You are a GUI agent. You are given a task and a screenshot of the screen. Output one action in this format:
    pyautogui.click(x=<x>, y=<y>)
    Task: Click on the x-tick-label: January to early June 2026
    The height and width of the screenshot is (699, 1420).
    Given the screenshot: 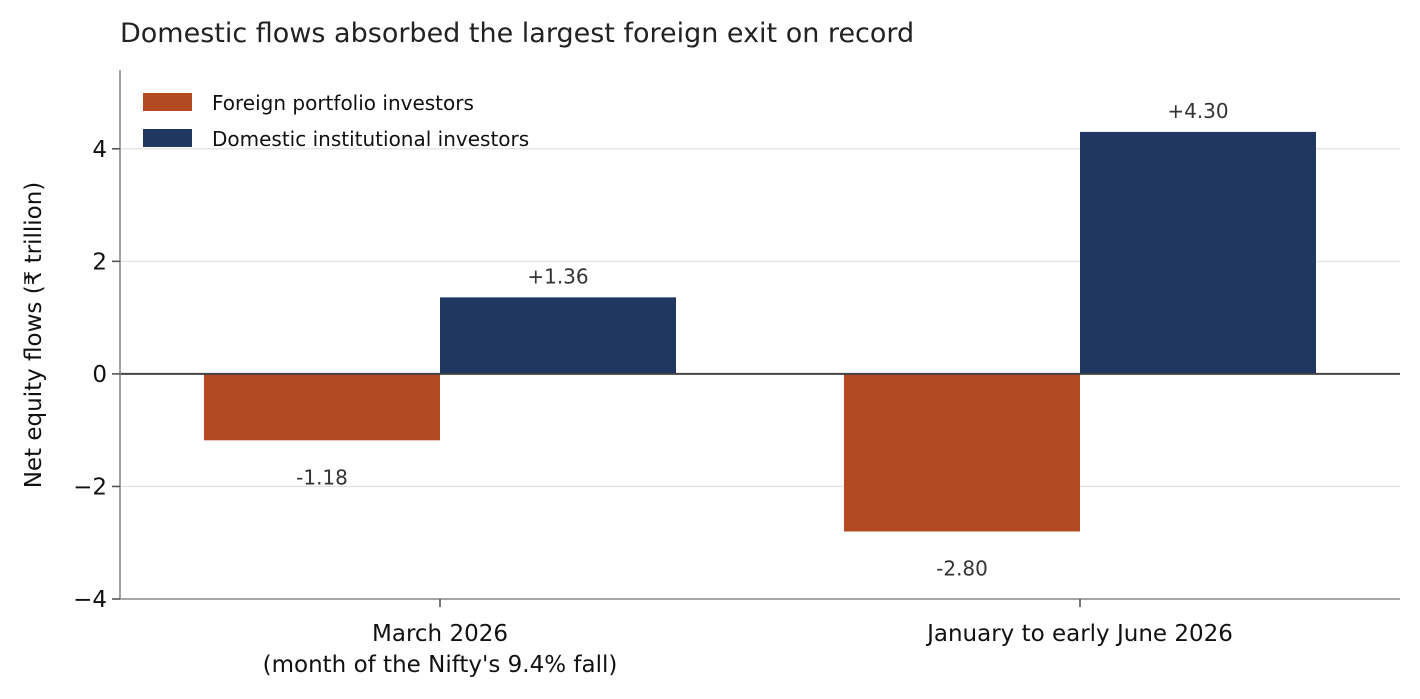 What is the action you would take?
    pyautogui.click(x=1079, y=634)
    